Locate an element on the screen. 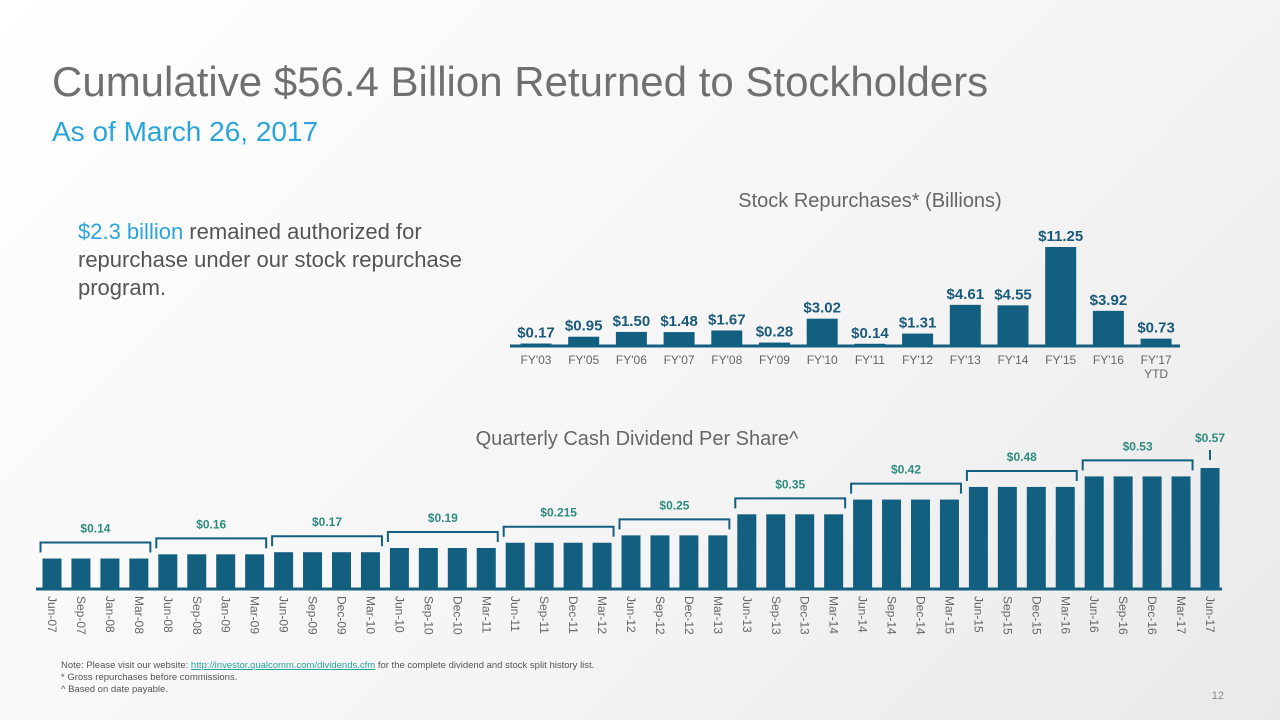  tick-label: Jun-14 is located at coordinates (863, 614).